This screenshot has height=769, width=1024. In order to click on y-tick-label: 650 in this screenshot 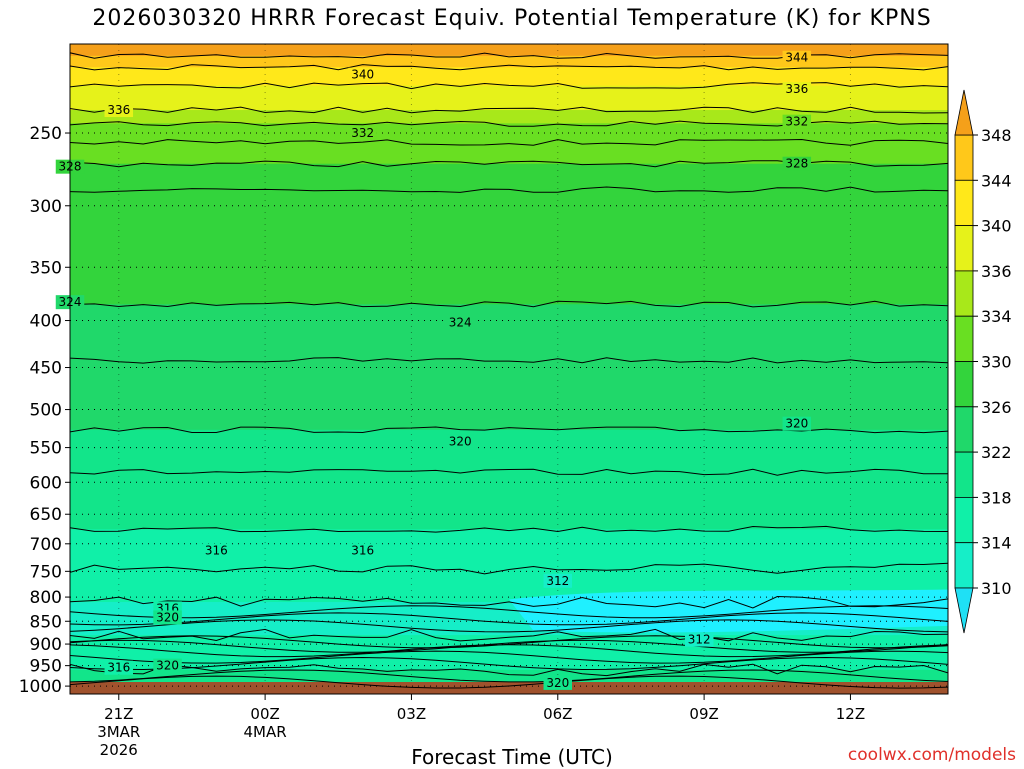, I will do `click(46, 515)`.